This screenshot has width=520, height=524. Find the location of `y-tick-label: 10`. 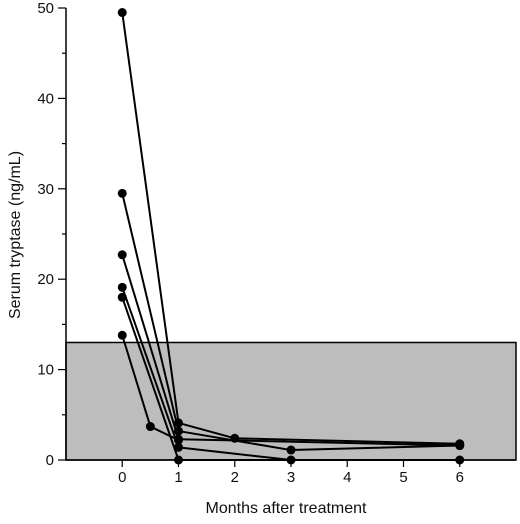

y-tick-label: 10 is located at coordinates (45, 370).